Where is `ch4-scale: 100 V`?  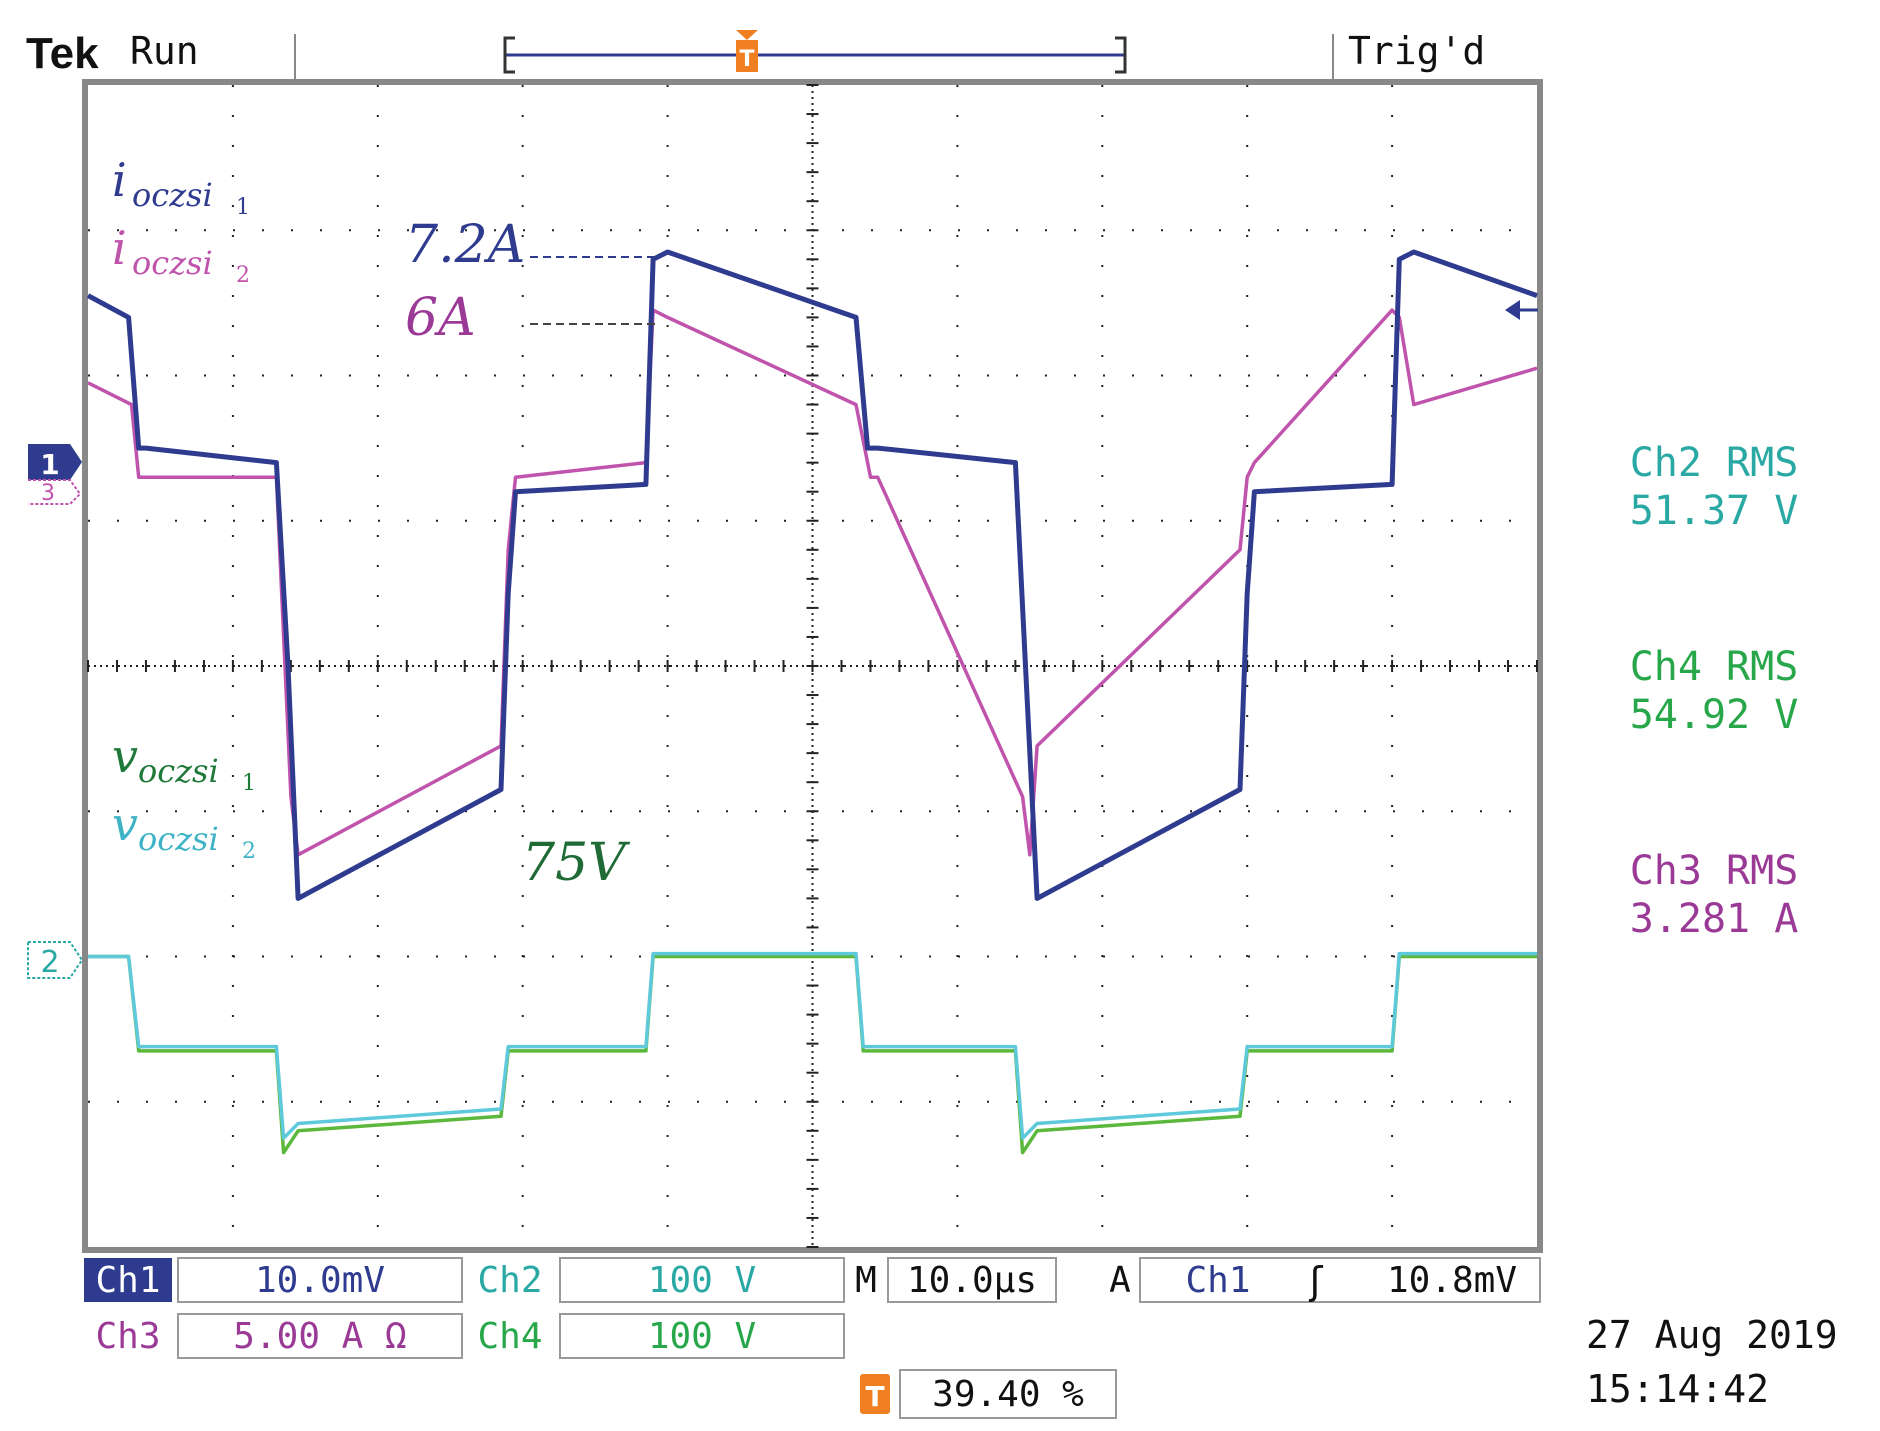
ch4-scale: 100 V is located at coordinates (702, 1336).